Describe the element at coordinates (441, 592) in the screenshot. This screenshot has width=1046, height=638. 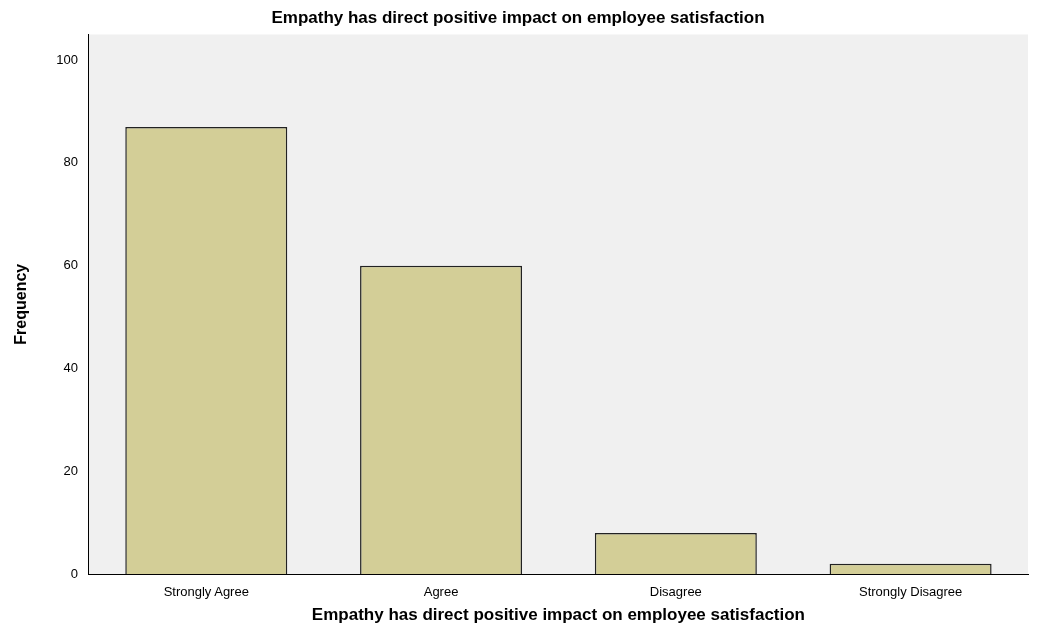
I see `x-tick-label: Agree` at that location.